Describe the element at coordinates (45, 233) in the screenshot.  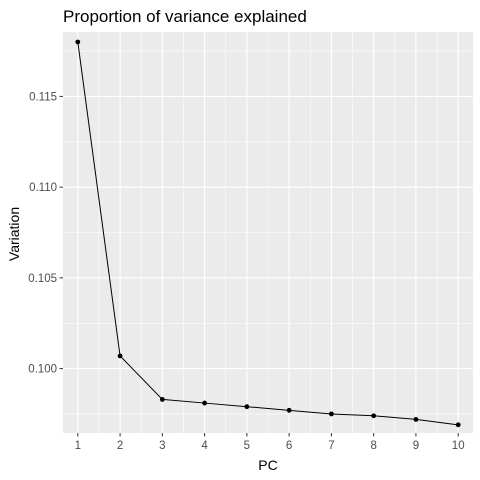
I see `y-axis: 0.100 0.105 0.110 0.115` at that location.